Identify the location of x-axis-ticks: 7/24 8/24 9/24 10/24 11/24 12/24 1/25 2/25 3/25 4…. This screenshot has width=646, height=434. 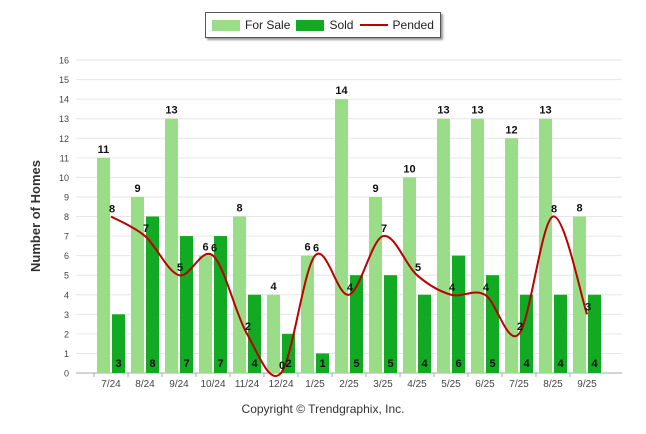
(345, 381).